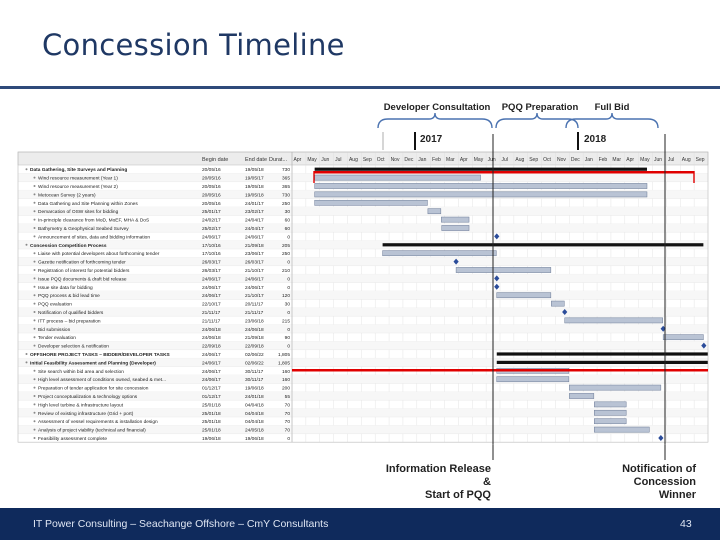 This screenshot has height=540, width=720. I want to click on month-label: Sep, so click(533, 160).